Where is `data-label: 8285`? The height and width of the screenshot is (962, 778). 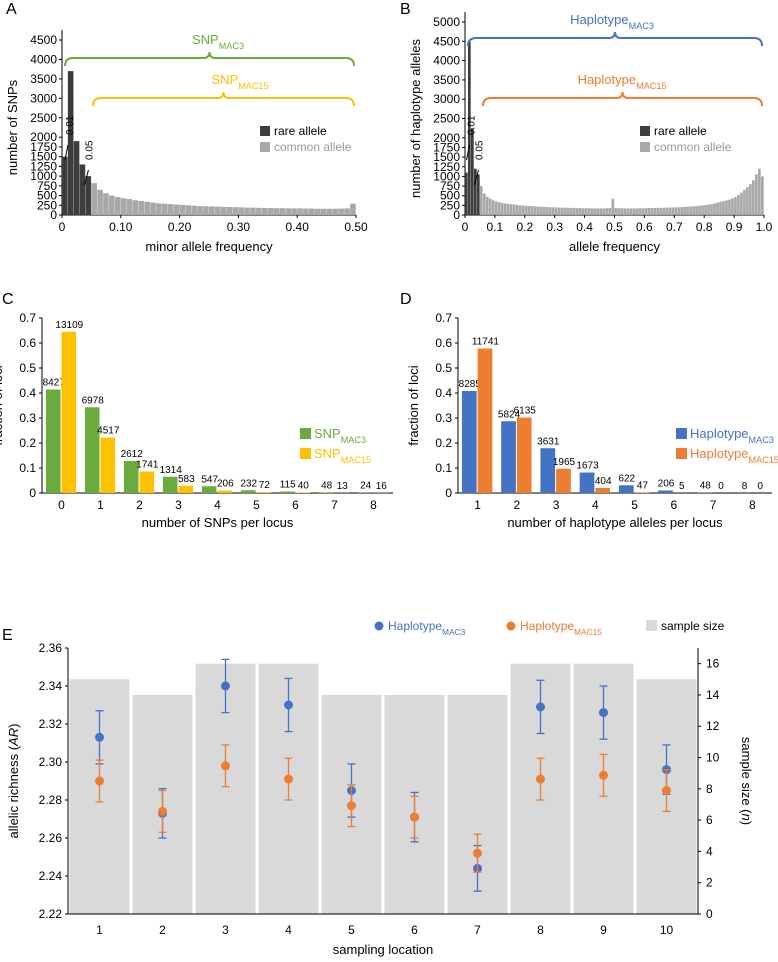
data-label: 8285 is located at coordinates (470, 384).